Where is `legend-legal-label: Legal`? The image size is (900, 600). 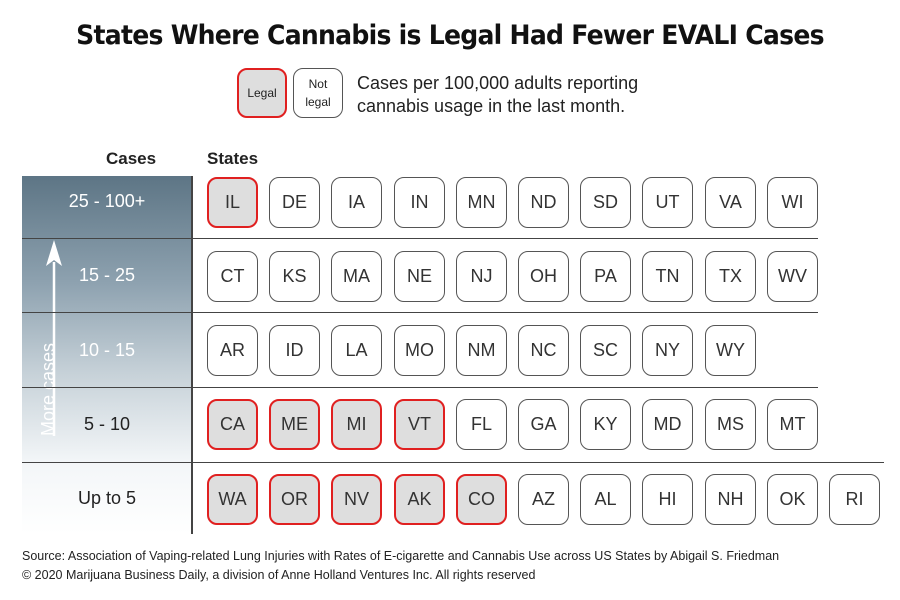
legend-legal-label: Legal is located at coordinates (262, 93).